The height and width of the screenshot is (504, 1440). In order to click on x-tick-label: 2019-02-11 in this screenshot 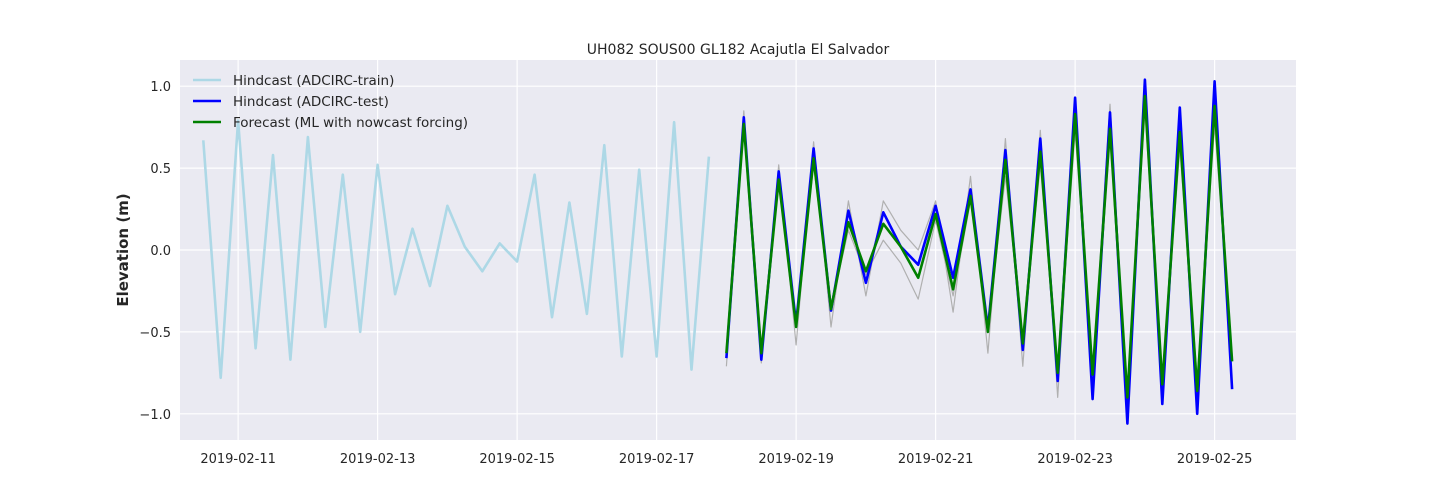, I will do `click(238, 459)`.